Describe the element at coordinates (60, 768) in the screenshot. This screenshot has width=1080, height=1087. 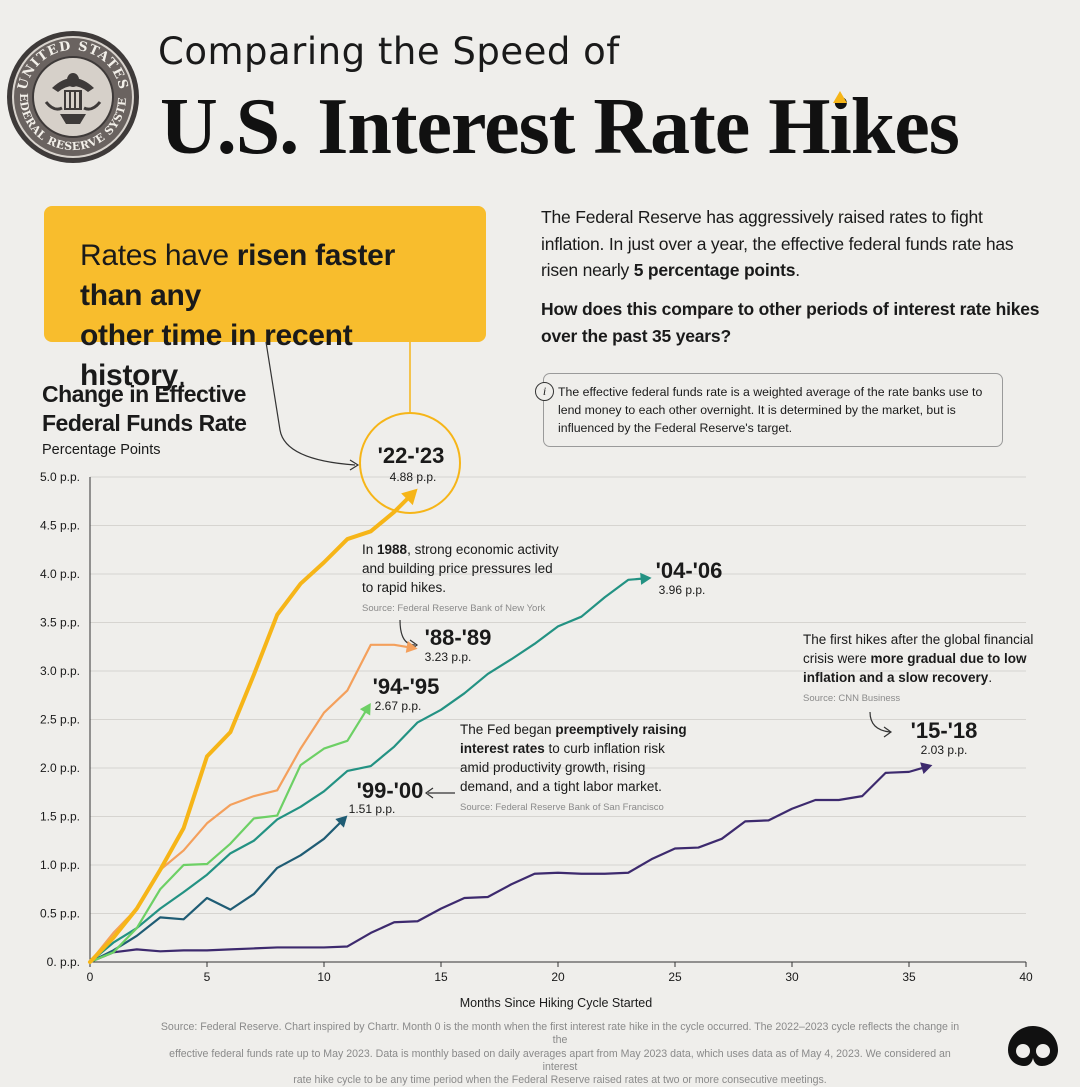
I see `y-tick-label: 2.0 p.p.` at that location.